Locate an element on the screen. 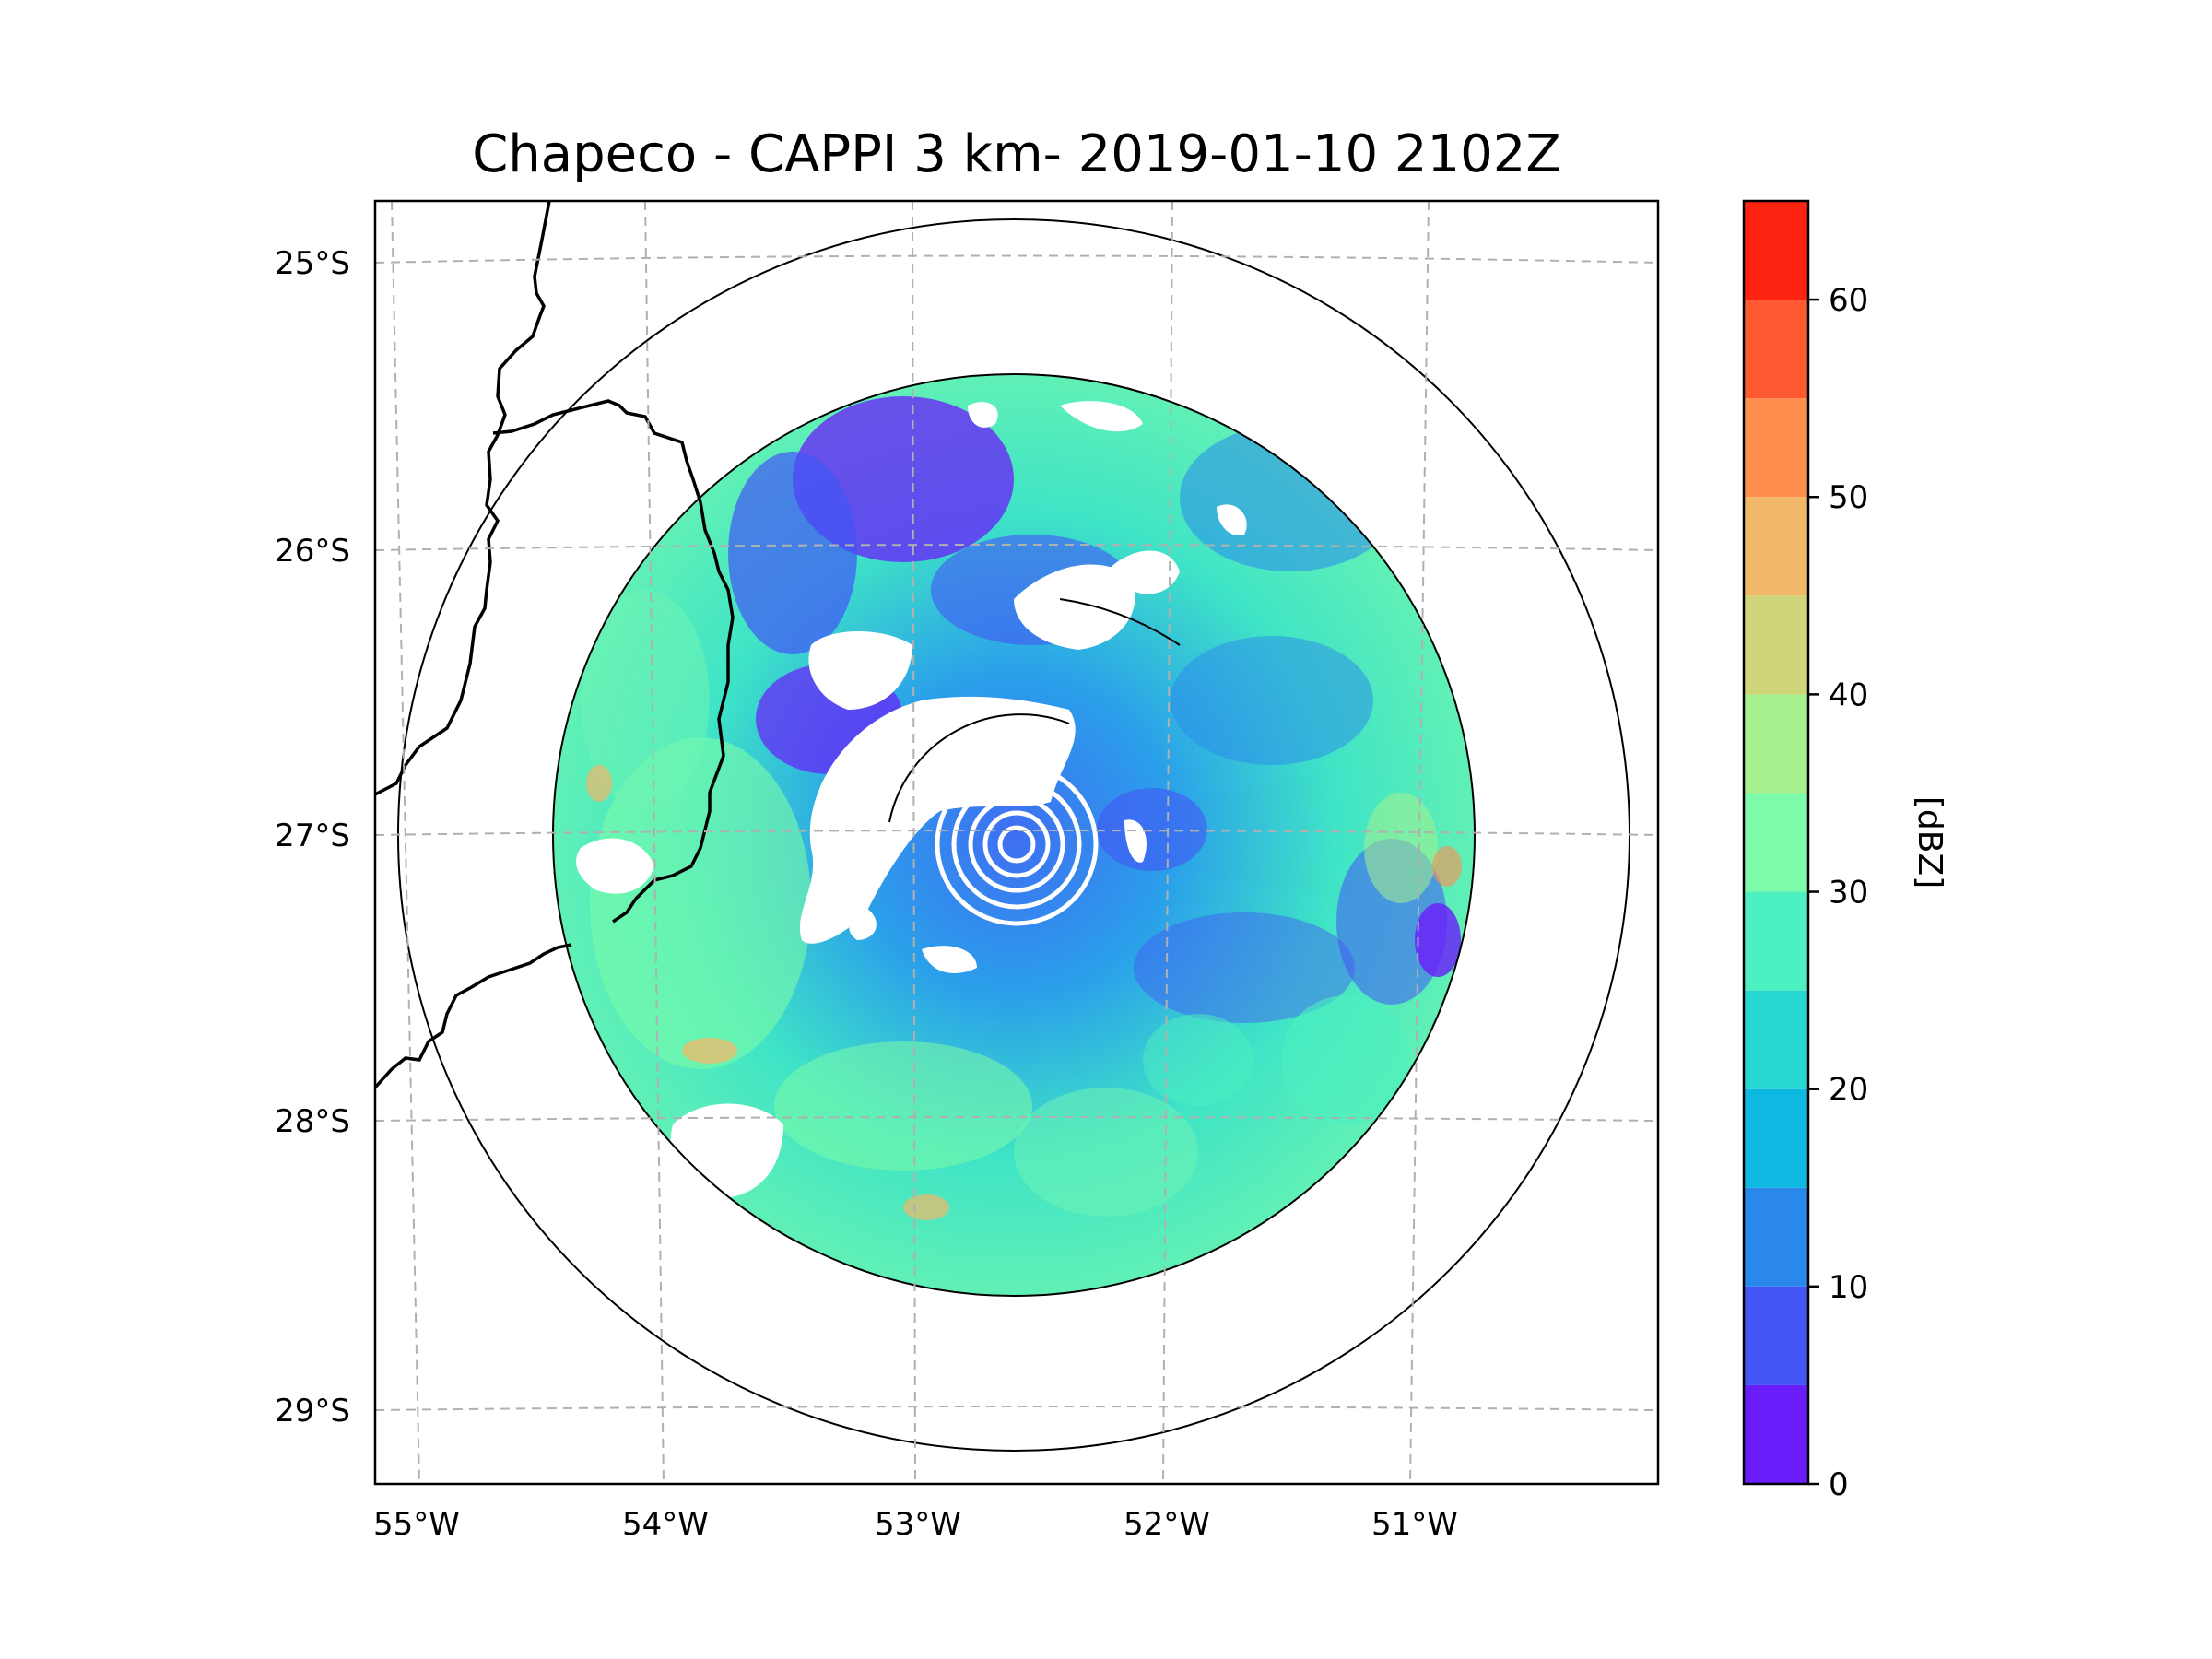 The image size is (2212, 1659). map-title: Chapeco - CAPPI 3 km- 2019-01-10 2102Z is located at coordinates (1016, 154).